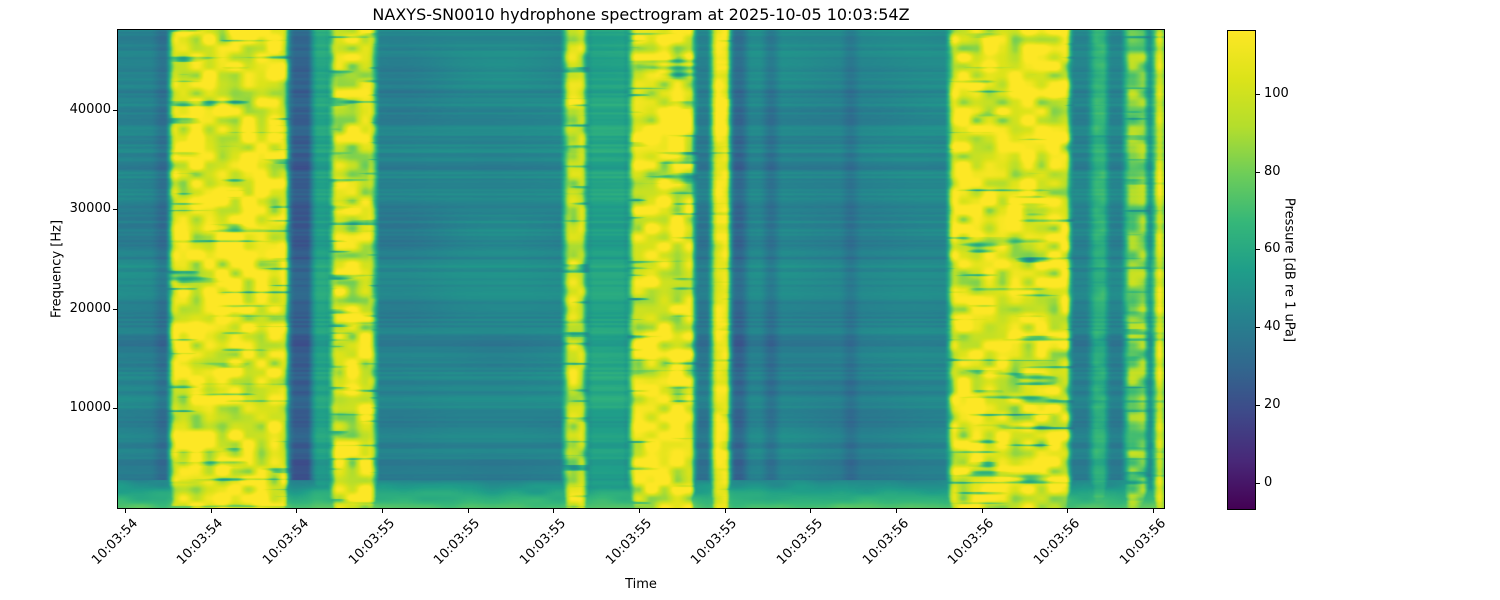 The width and height of the screenshot is (1500, 600). I want to click on y-axis-title: Frequency [Hz], so click(57, 269).